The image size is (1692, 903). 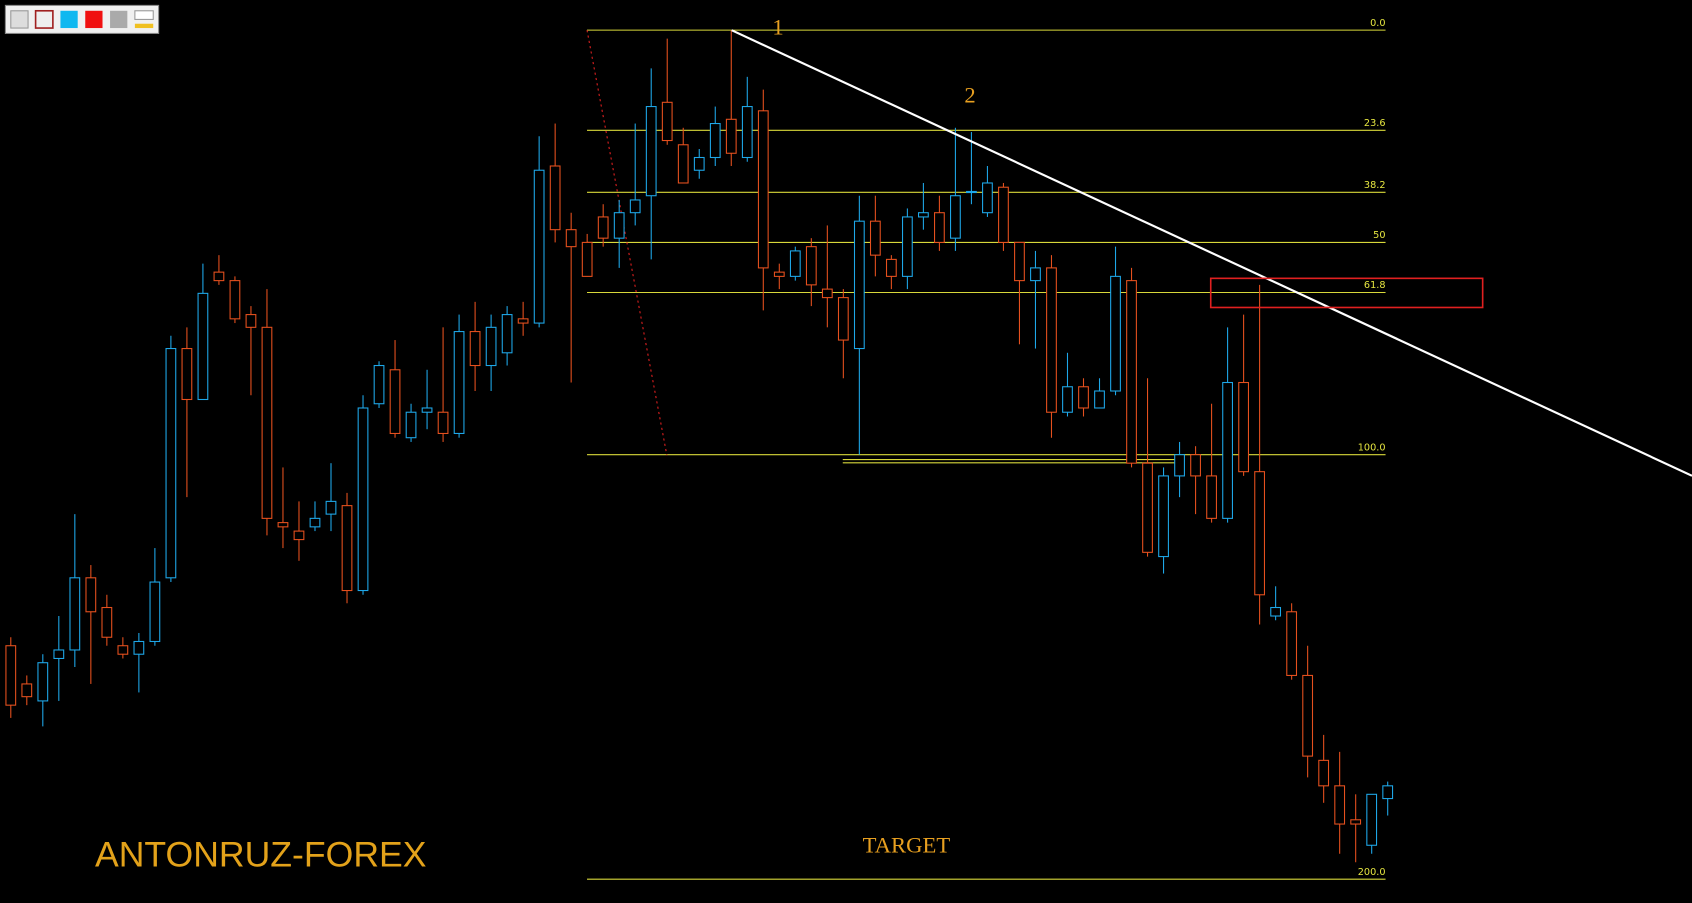 What do you see at coordinates (907, 844) in the screenshot?
I see `annotation: TARGET` at bounding box center [907, 844].